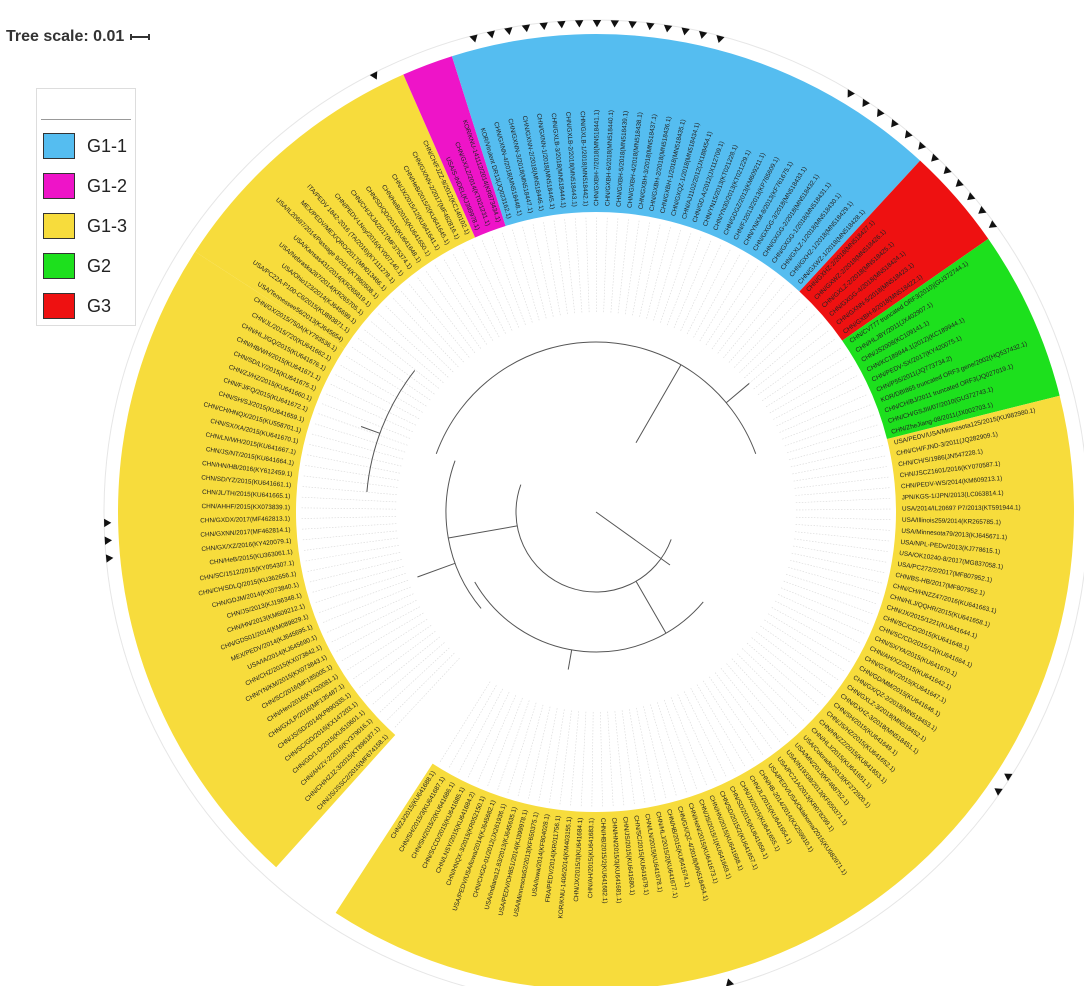  I want to click on legend-label-g2: G2, so click(99, 265).